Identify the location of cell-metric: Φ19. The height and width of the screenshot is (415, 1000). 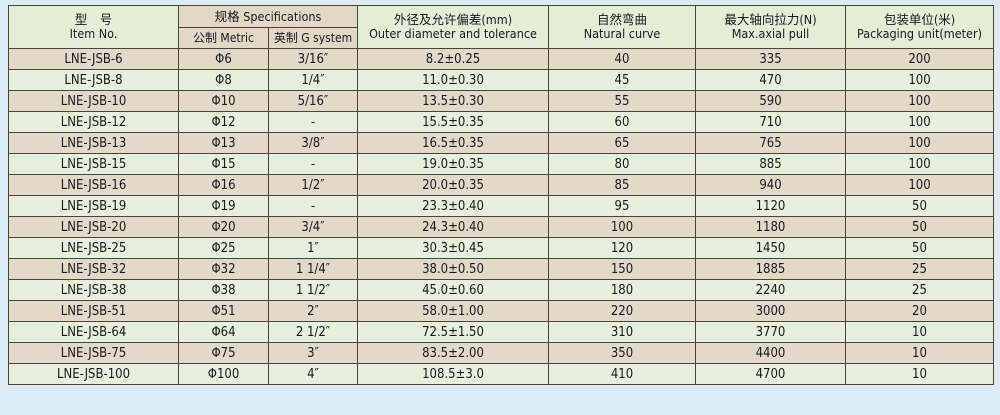
(223, 206).